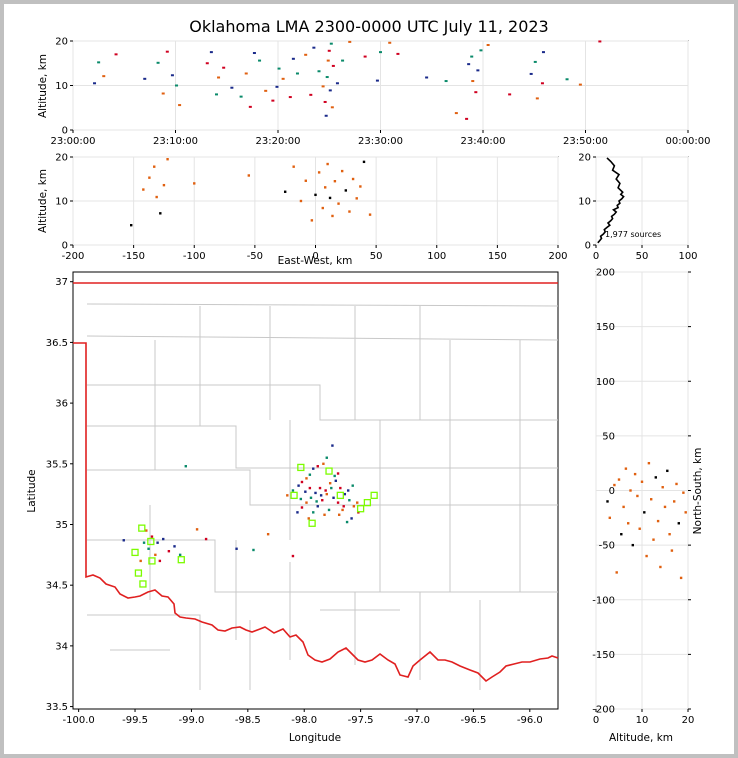 The image size is (738, 758). I want to click on plan-view-xtick-label: -98.0, so click(304, 720).